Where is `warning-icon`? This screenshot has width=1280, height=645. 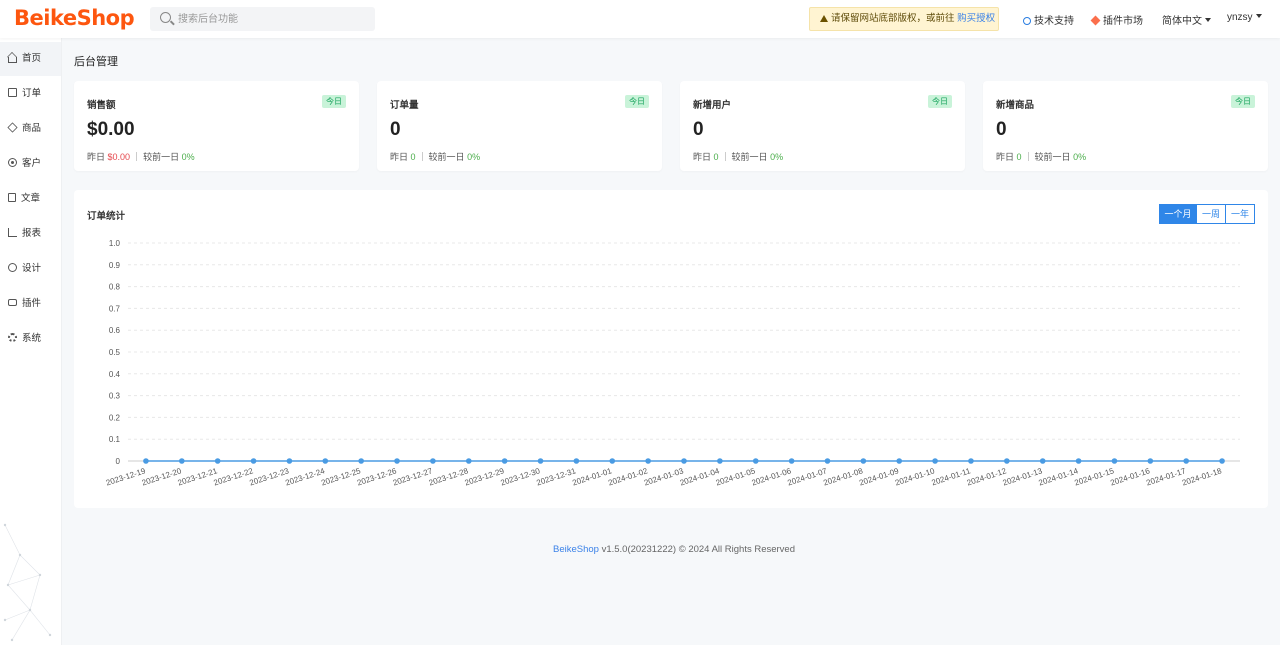
warning-icon is located at coordinates (824, 18).